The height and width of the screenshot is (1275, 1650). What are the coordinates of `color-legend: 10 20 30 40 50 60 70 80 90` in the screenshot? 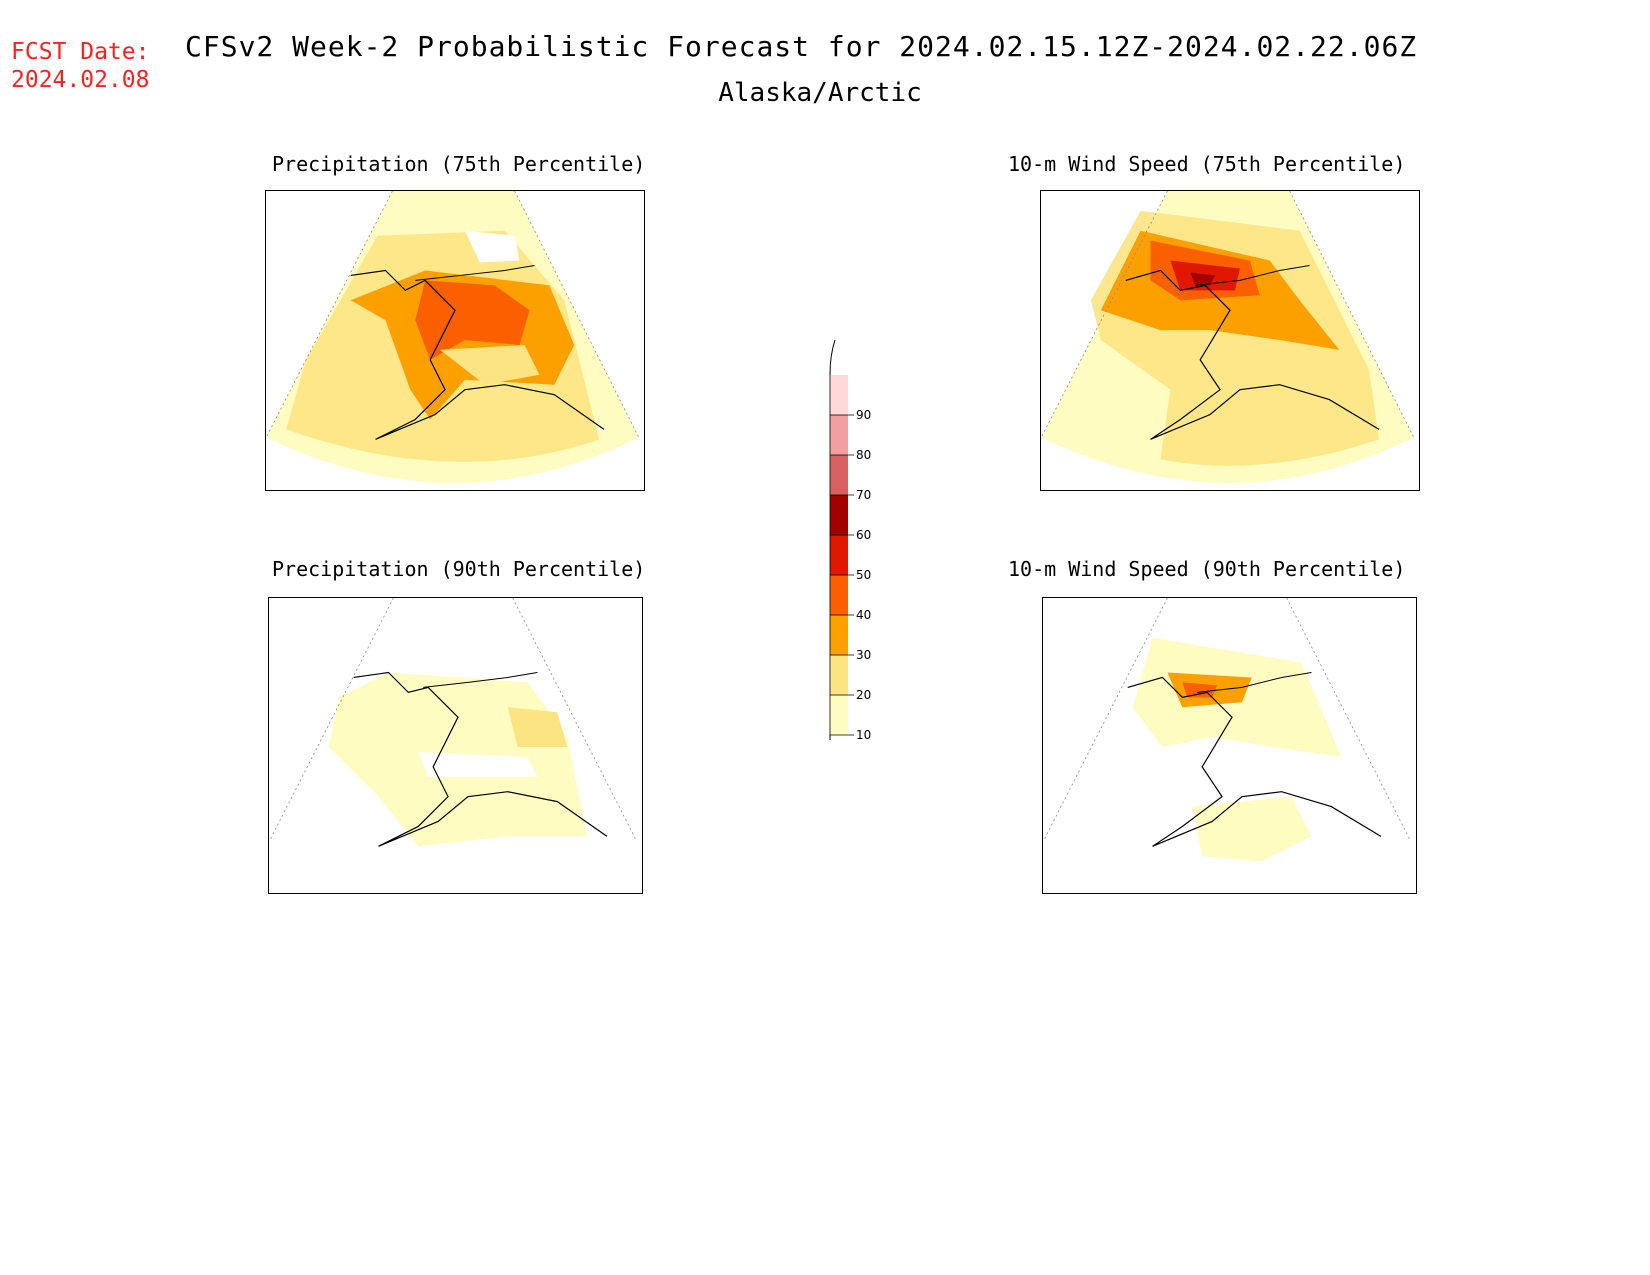 It's located at (865, 553).